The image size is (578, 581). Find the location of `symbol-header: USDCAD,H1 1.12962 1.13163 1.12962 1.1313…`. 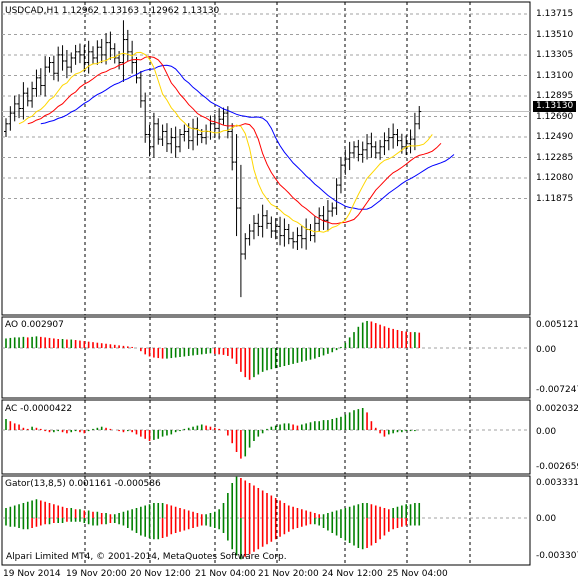

symbol-header: USDCAD,H1 1.12962 1.13163 1.12962 1.1313… is located at coordinates (112, 11).